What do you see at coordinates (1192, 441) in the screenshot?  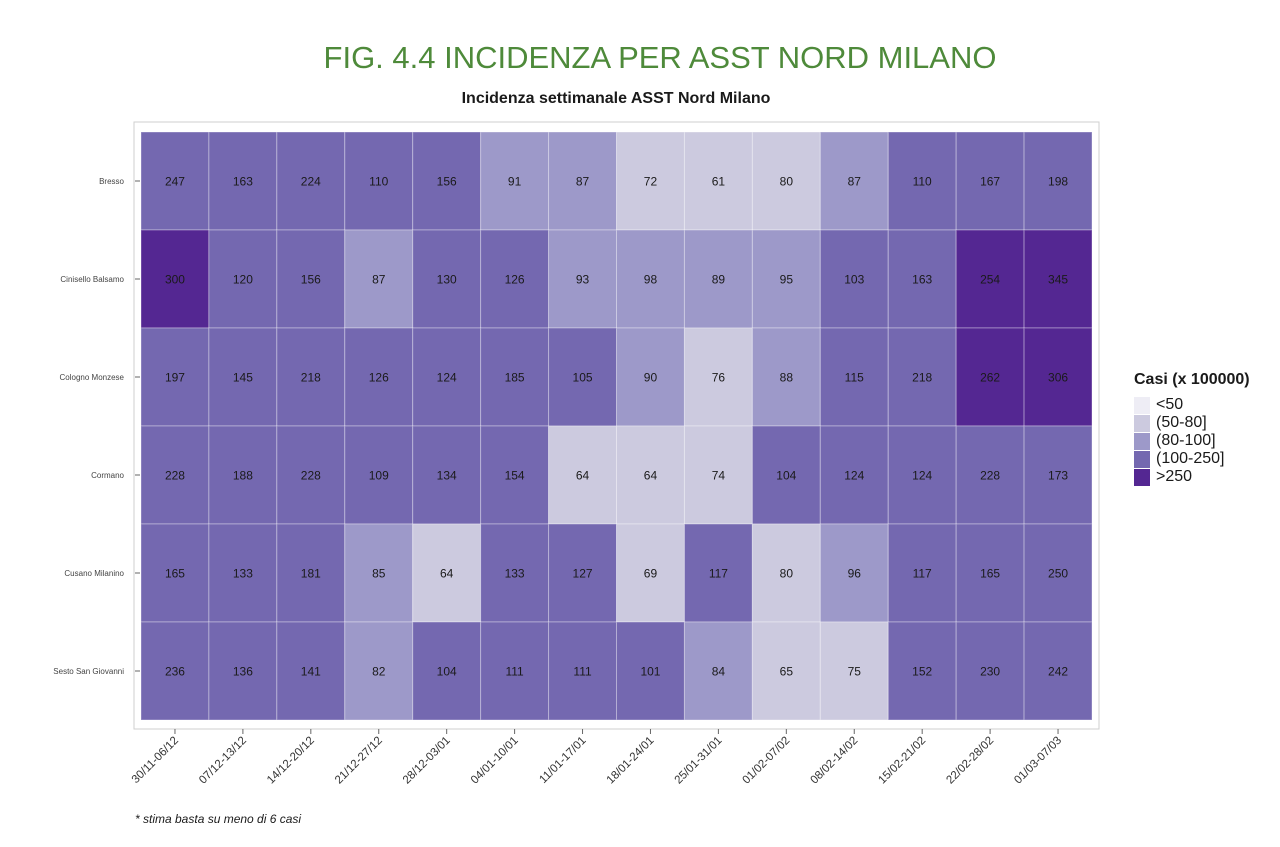 I see `legend-item: (80-100]` at bounding box center [1192, 441].